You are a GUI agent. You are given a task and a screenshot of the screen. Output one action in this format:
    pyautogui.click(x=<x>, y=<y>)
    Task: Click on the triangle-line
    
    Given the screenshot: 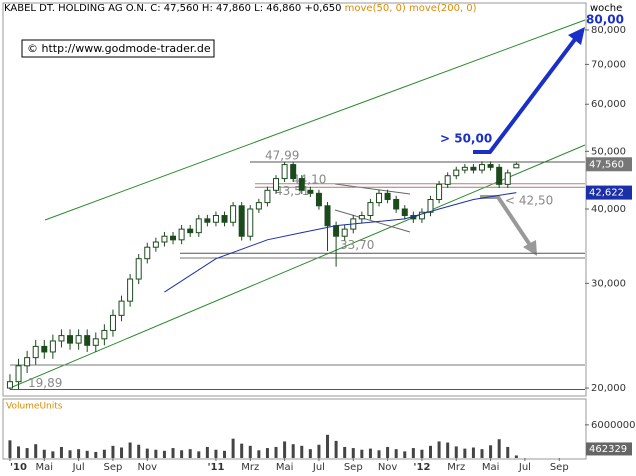 What is the action you would take?
    pyautogui.click(x=372, y=221)
    